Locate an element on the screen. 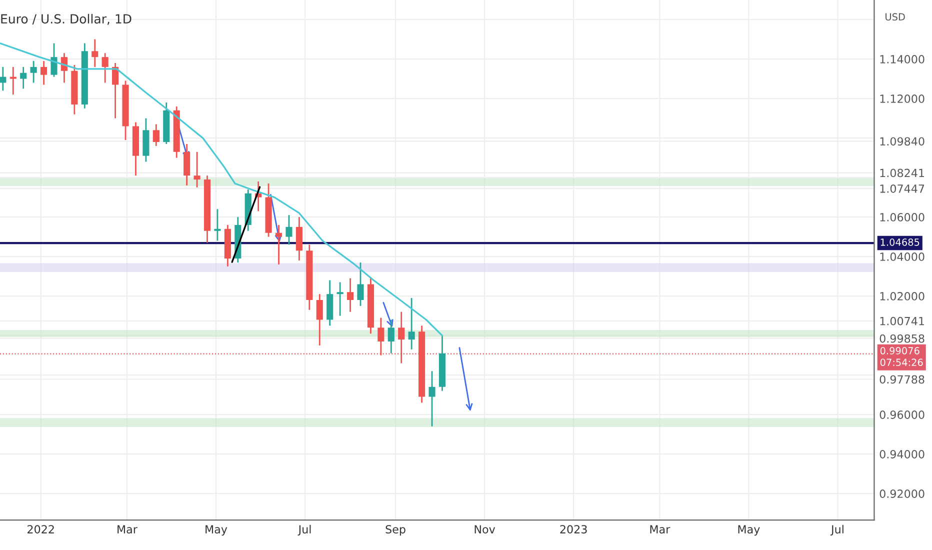 Image resolution: width=932 pixels, height=550 pixels. x-tick-label: Sep is located at coordinates (396, 530).